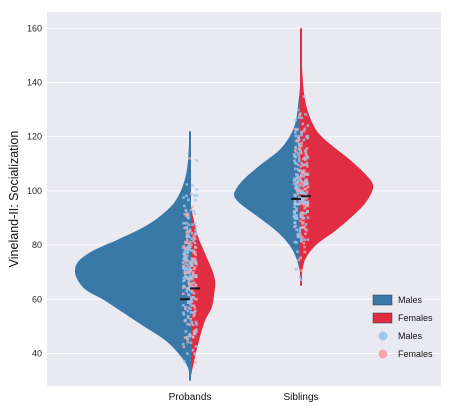 Image resolution: width=450 pixels, height=407 pixels. What do you see at coordinates (37, 353) in the screenshot?
I see `y-tick-label: 40` at bounding box center [37, 353].